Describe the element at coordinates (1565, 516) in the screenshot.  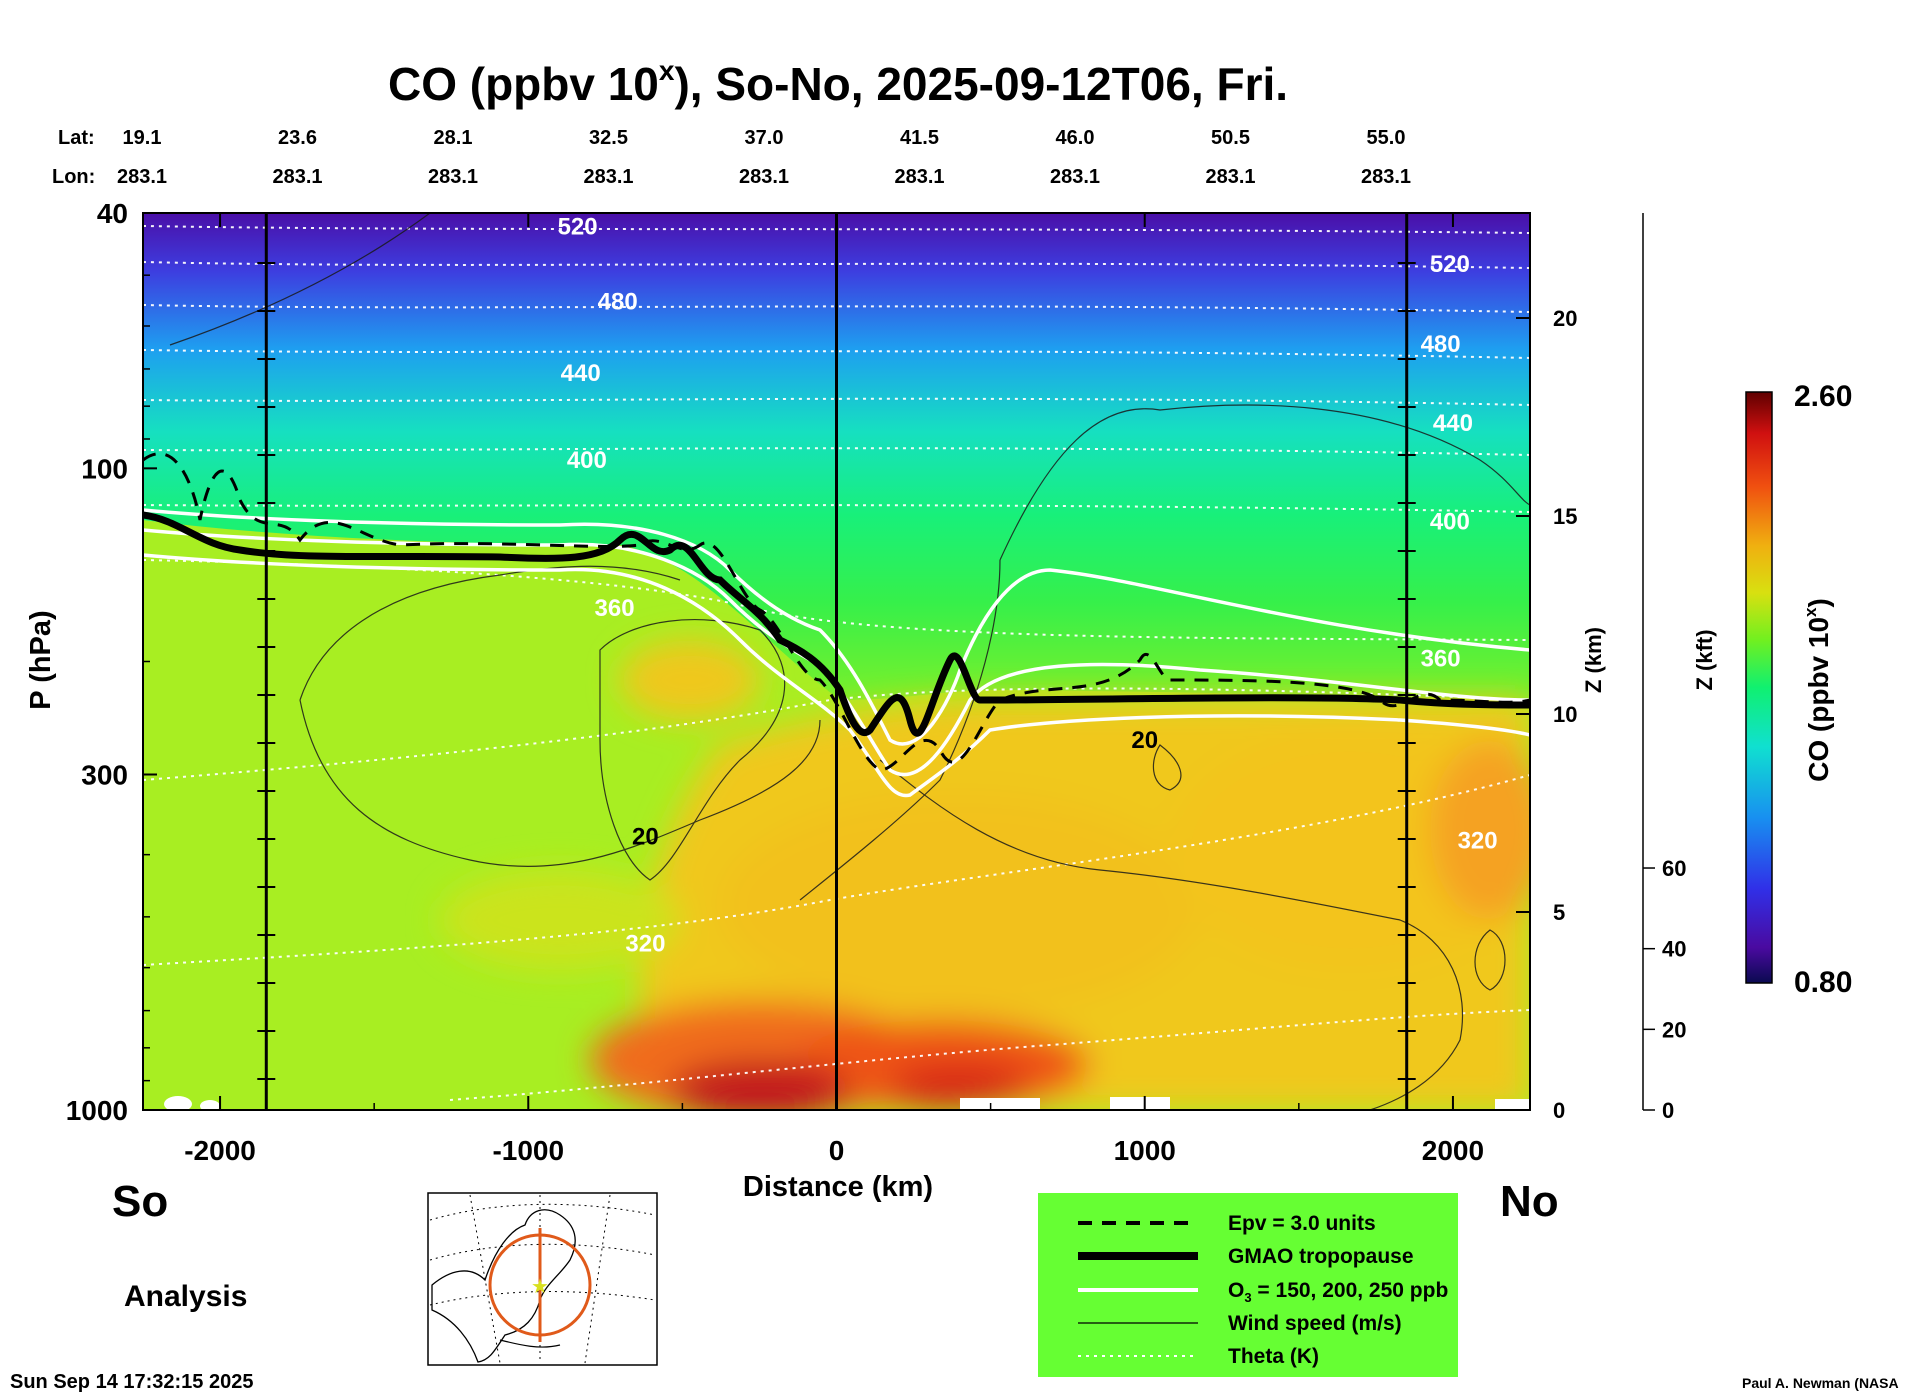
I see `z-km-tick-label: 15` at that location.